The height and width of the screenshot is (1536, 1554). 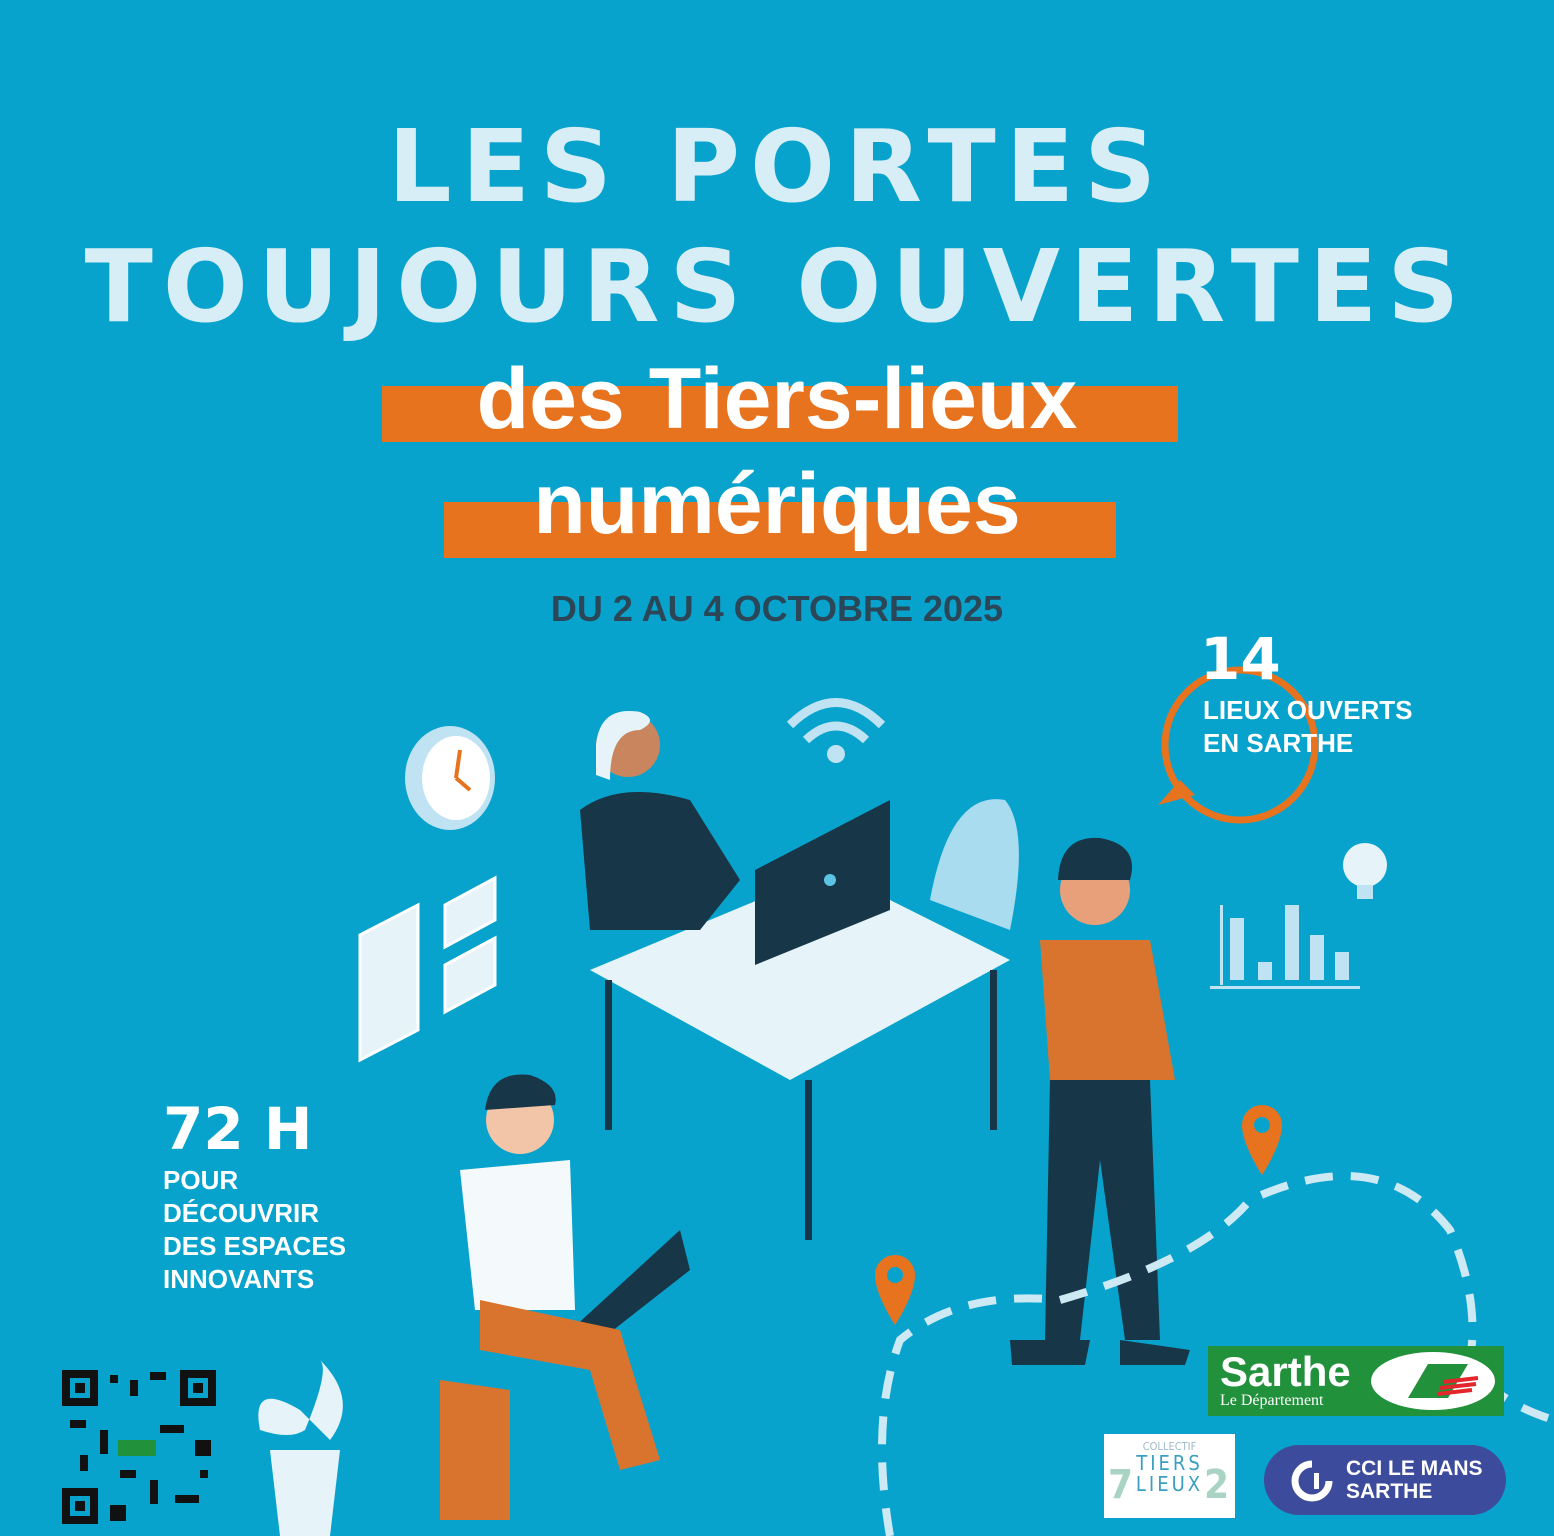 I want to click on places-label-1: LIEUX OUVERTS, so click(x=1308, y=710).